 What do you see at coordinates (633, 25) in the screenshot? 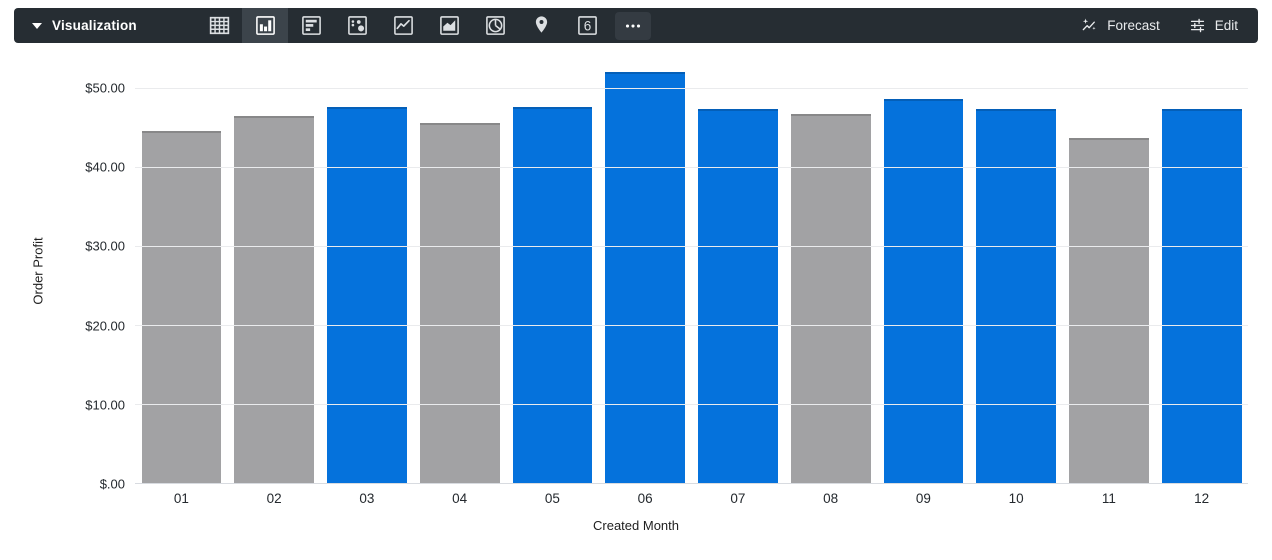
I see `more-options-icon` at bounding box center [633, 25].